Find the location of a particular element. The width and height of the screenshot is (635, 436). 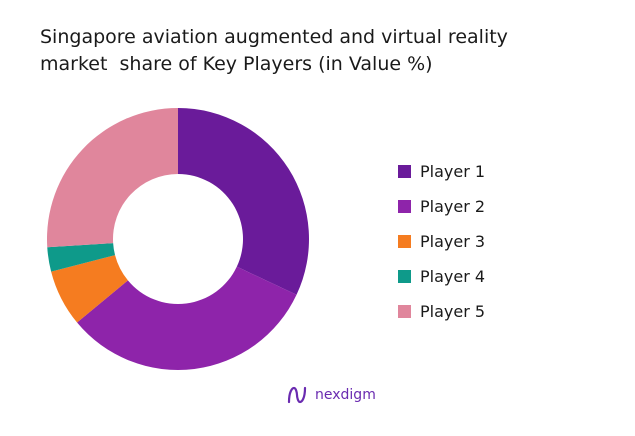

legend-label: Player 5 is located at coordinates (453, 311).